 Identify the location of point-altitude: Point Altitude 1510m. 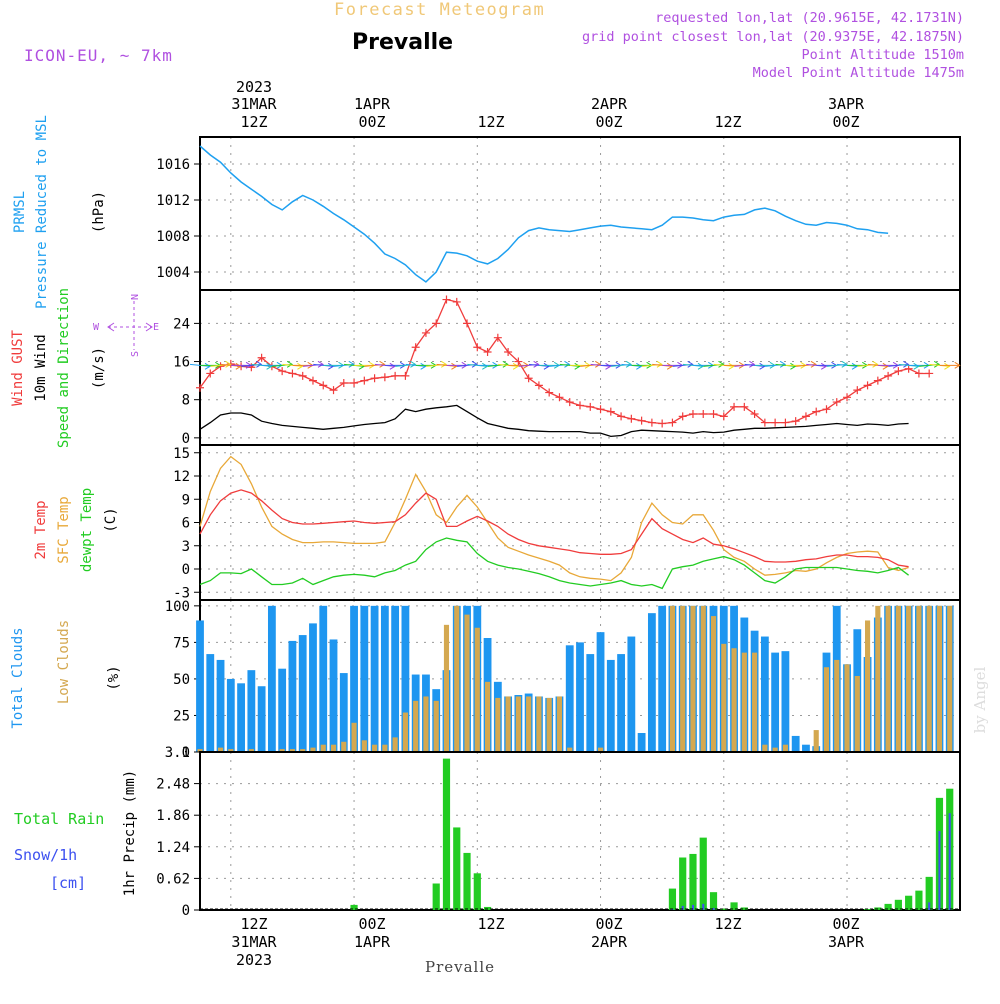
(882, 55).